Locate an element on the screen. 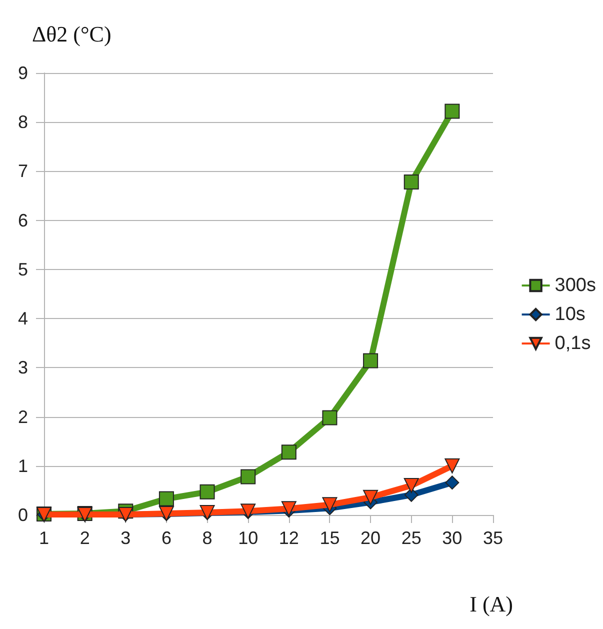  y-tick-label: 6 is located at coordinates (23, 220).